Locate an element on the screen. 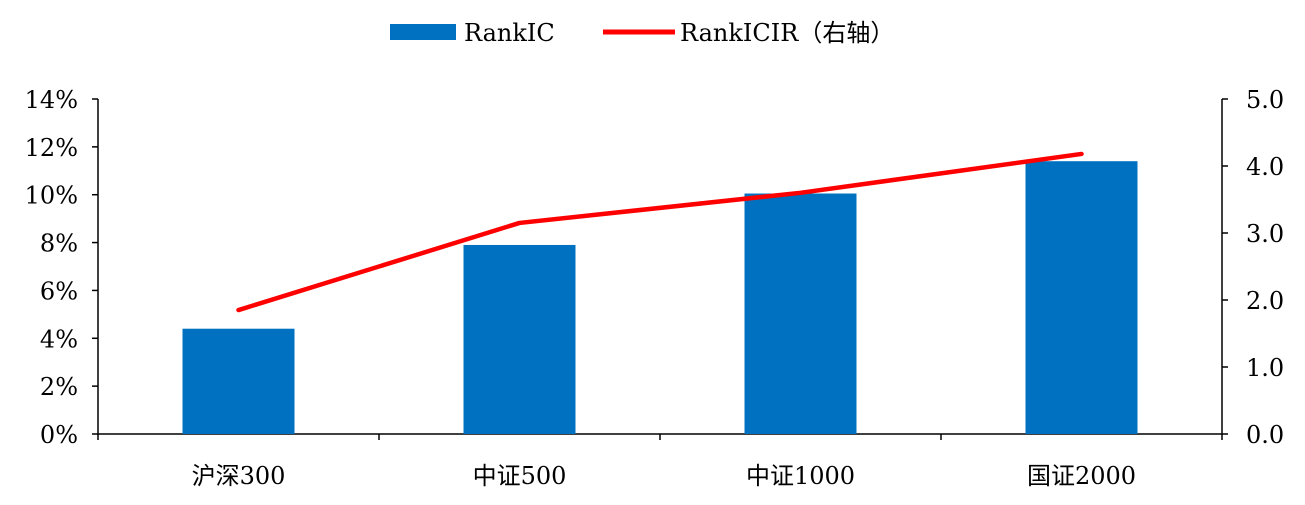 This screenshot has height=505, width=1305. left-tick-label: 4% is located at coordinates (59, 339).